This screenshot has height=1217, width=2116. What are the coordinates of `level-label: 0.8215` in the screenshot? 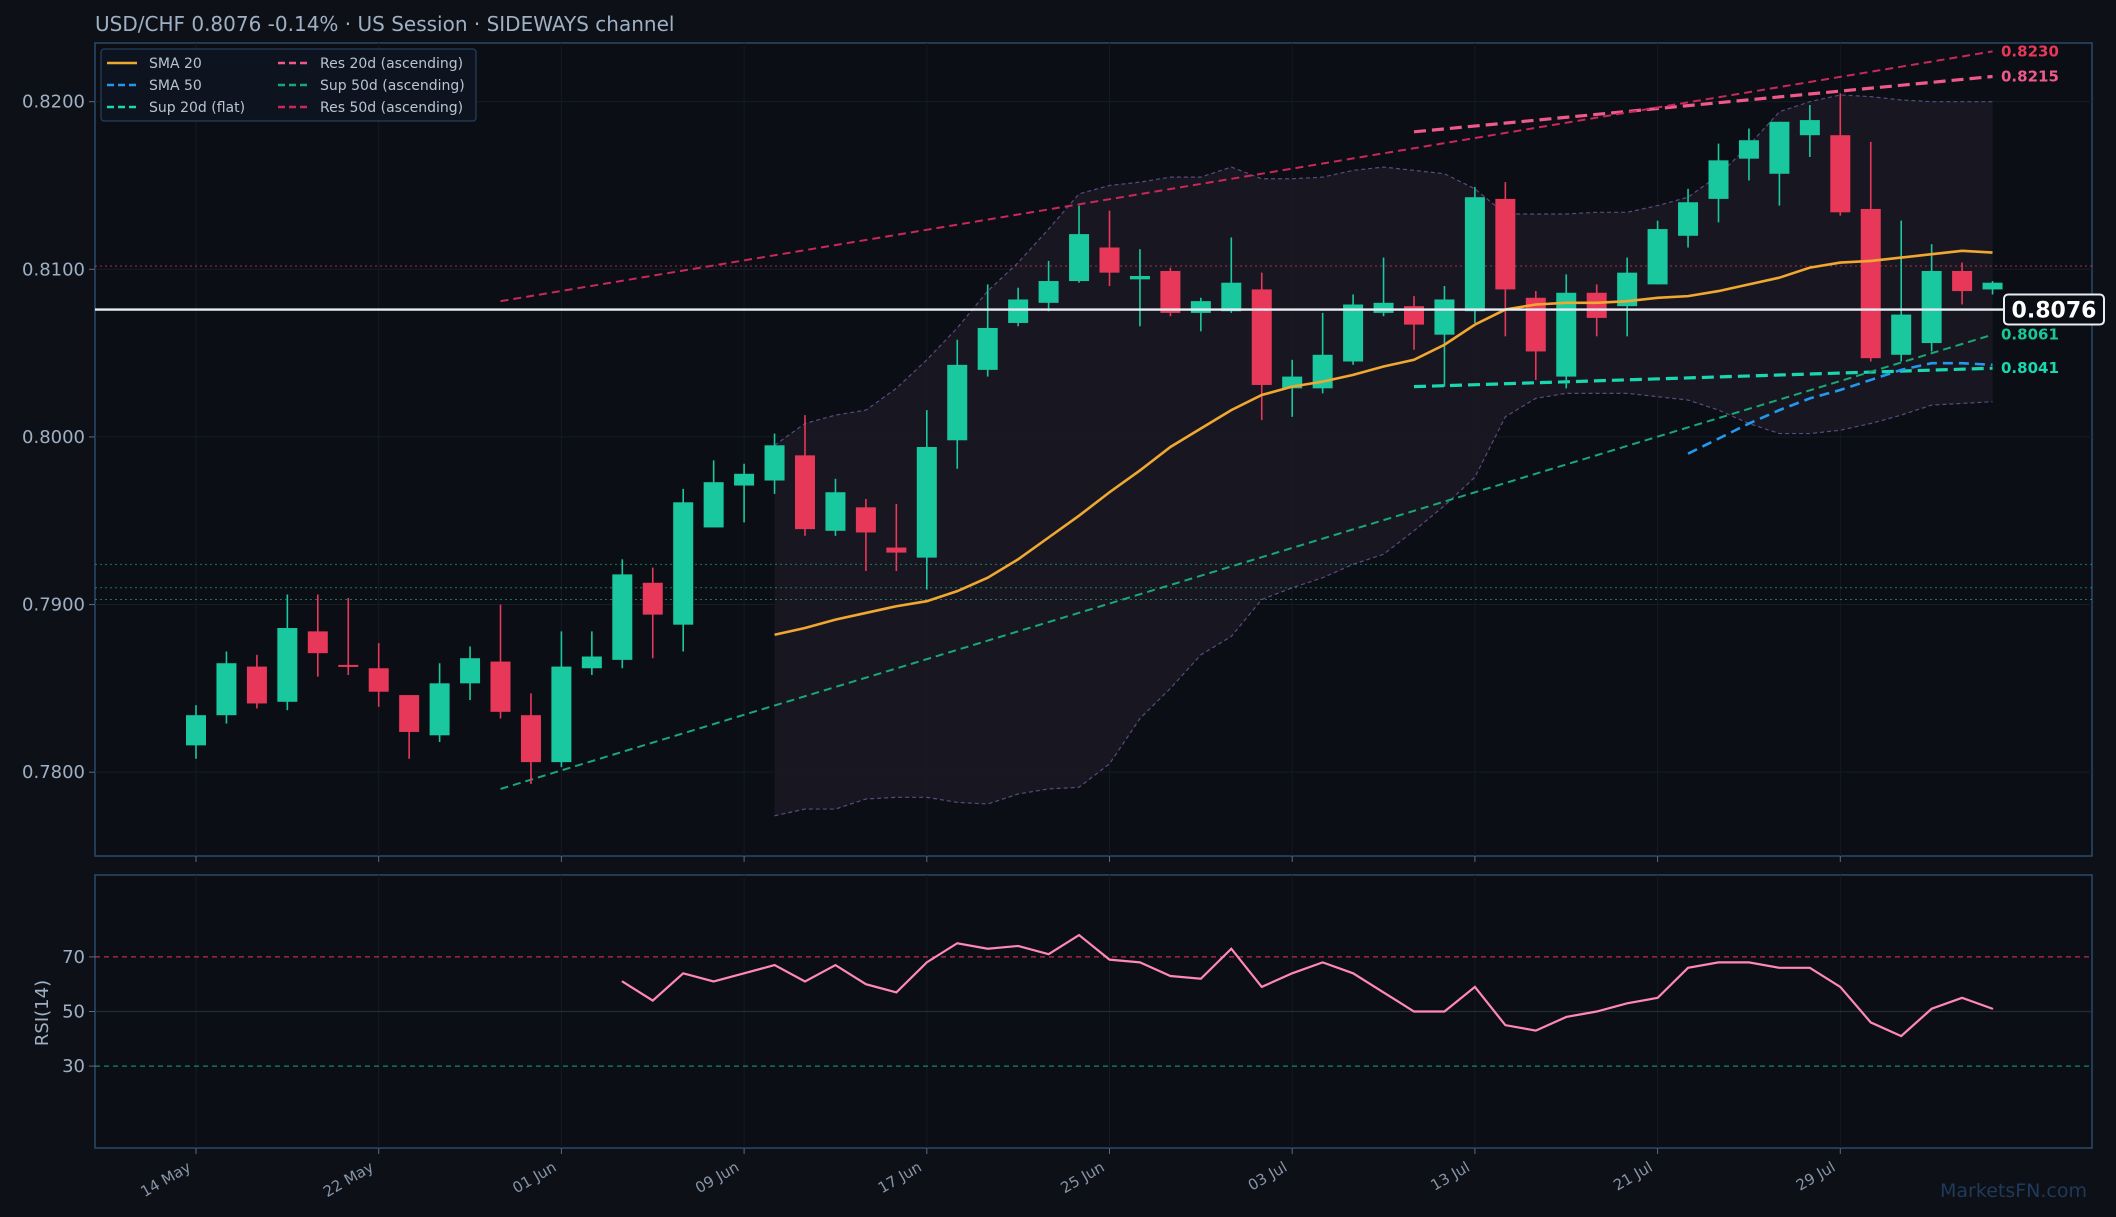 It's located at (2030, 77).